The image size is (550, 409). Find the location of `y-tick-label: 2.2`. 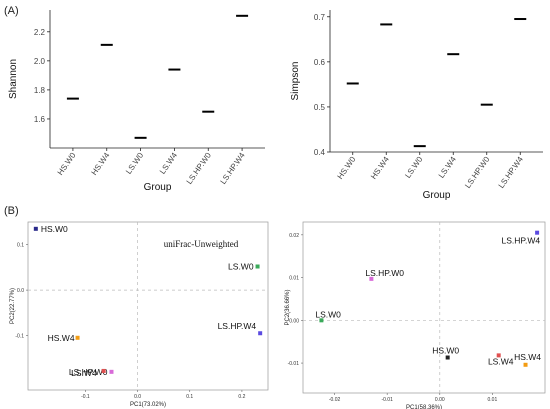

y-tick-label: 2.2 is located at coordinates (40, 32).